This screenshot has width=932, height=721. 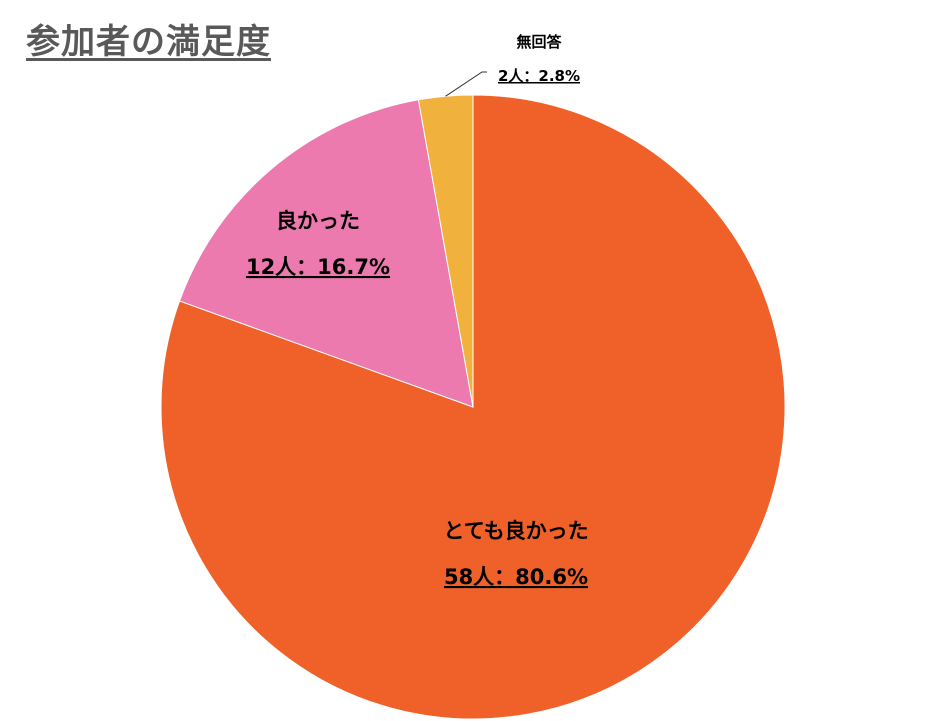 I want to click on slice-value-label-1: 12人：16.7%, so click(x=318, y=267).